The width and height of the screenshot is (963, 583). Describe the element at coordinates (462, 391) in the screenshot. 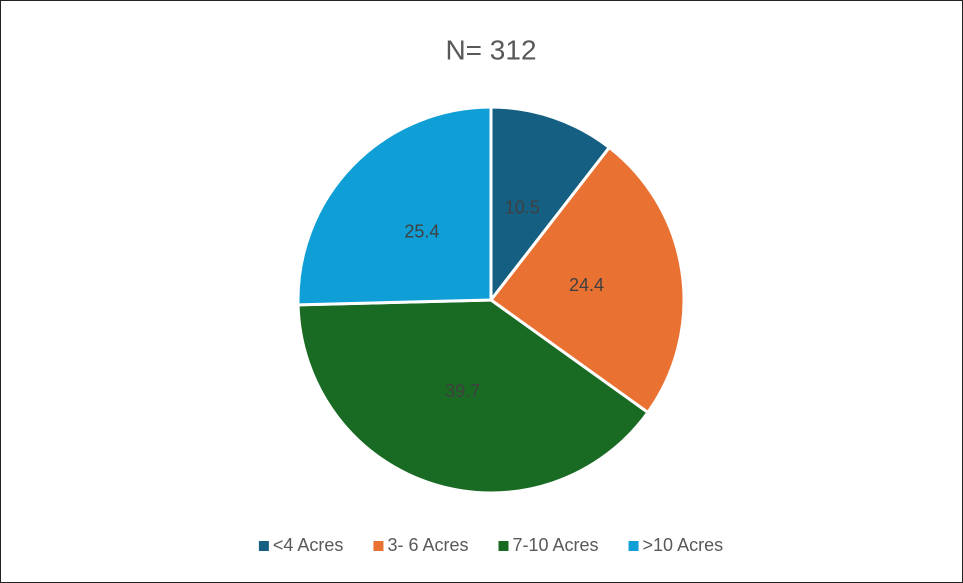

I see `data-label: 39.7` at that location.